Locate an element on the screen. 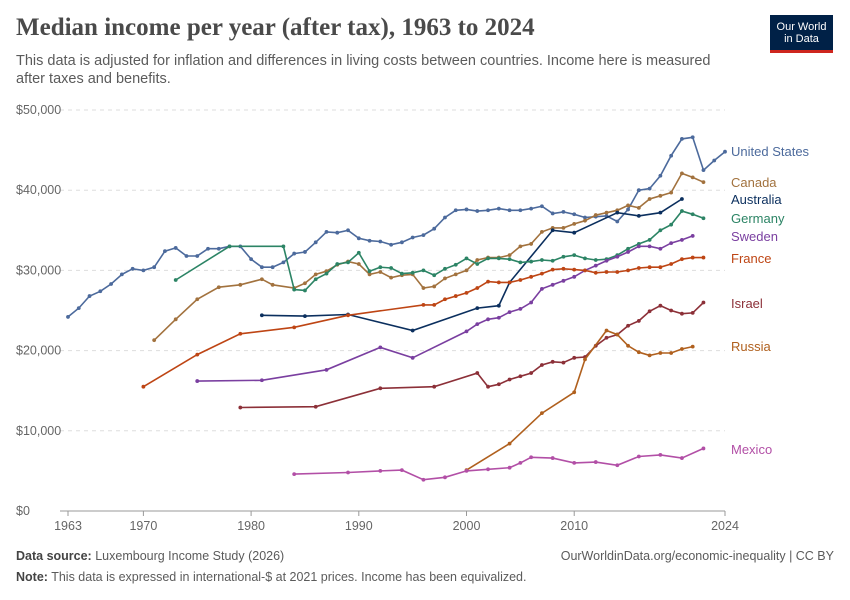  x-tick-label: 2010 is located at coordinates (574, 526).